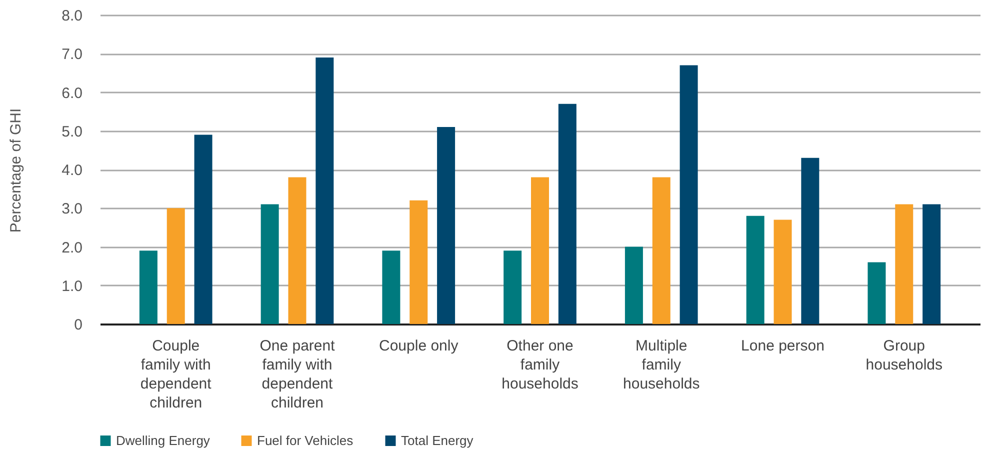 Image resolution: width=982 pixels, height=467 pixels. What do you see at coordinates (72, 93) in the screenshot?
I see `y-tick-label: 6.0` at bounding box center [72, 93].